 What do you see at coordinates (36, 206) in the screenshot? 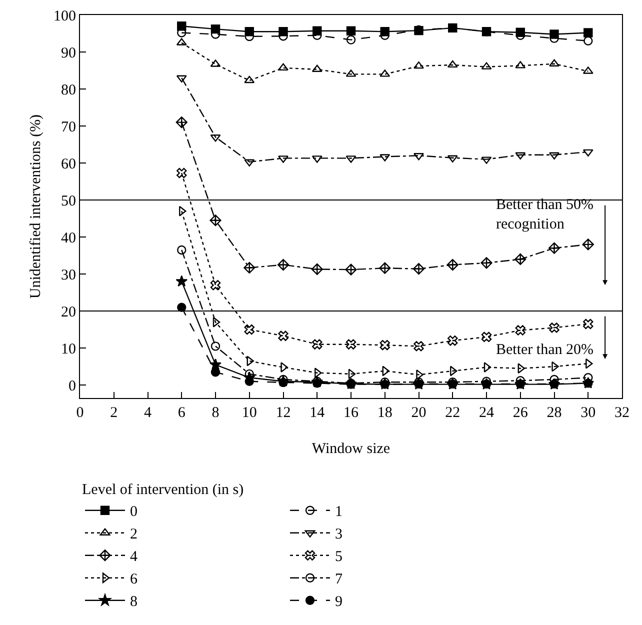
I see `y-axis-title: Unidentified interventions (%)` at bounding box center [36, 206].